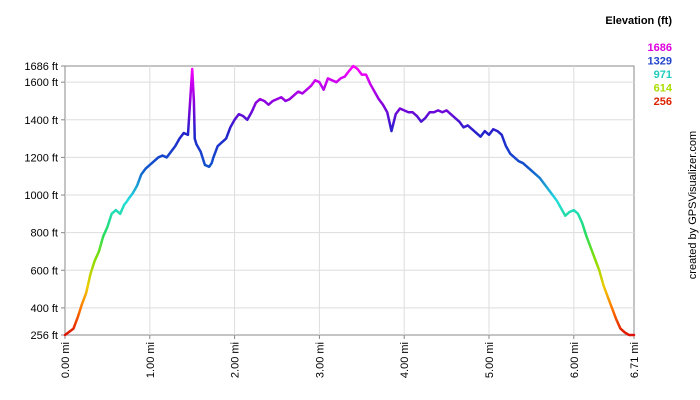 This screenshot has height=400, width=700. What do you see at coordinates (41, 158) in the screenshot?
I see `y-tick-label: 1200 ft` at bounding box center [41, 158].